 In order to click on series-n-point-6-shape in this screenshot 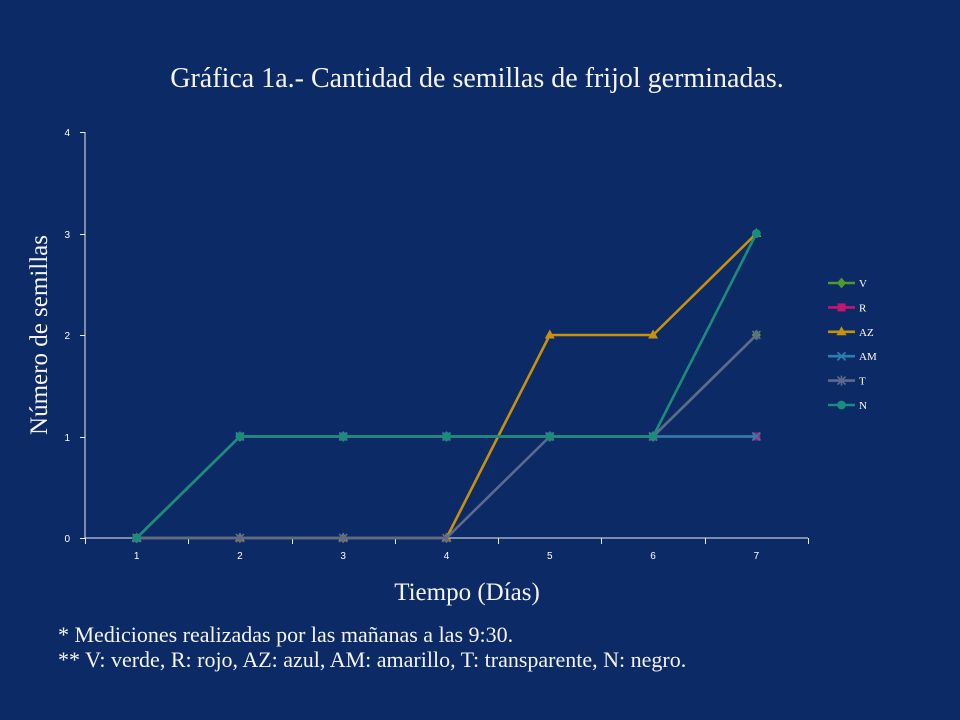, I will do `click(653, 436)`.